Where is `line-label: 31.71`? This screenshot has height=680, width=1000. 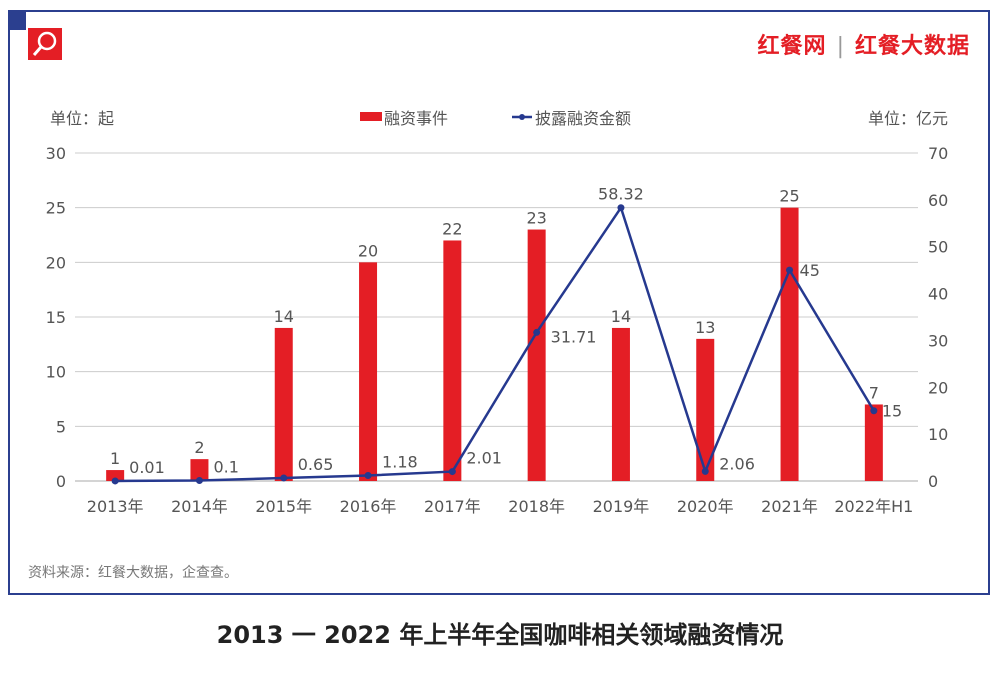
line-label: 31.71 is located at coordinates (574, 336).